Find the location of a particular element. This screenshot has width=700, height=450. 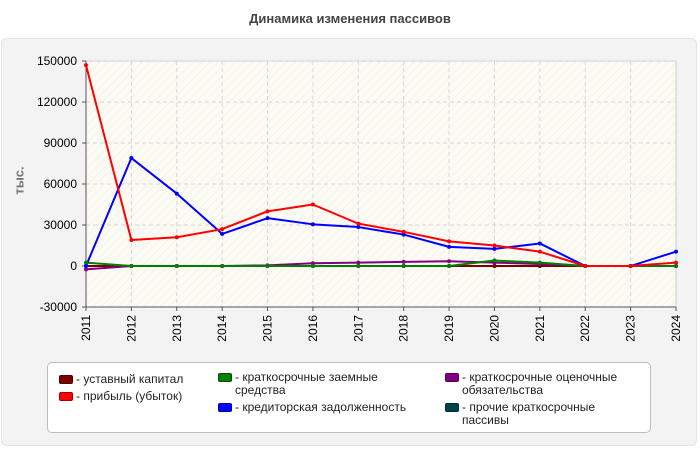

y-tick-label: -30000 is located at coordinates (59, 307).